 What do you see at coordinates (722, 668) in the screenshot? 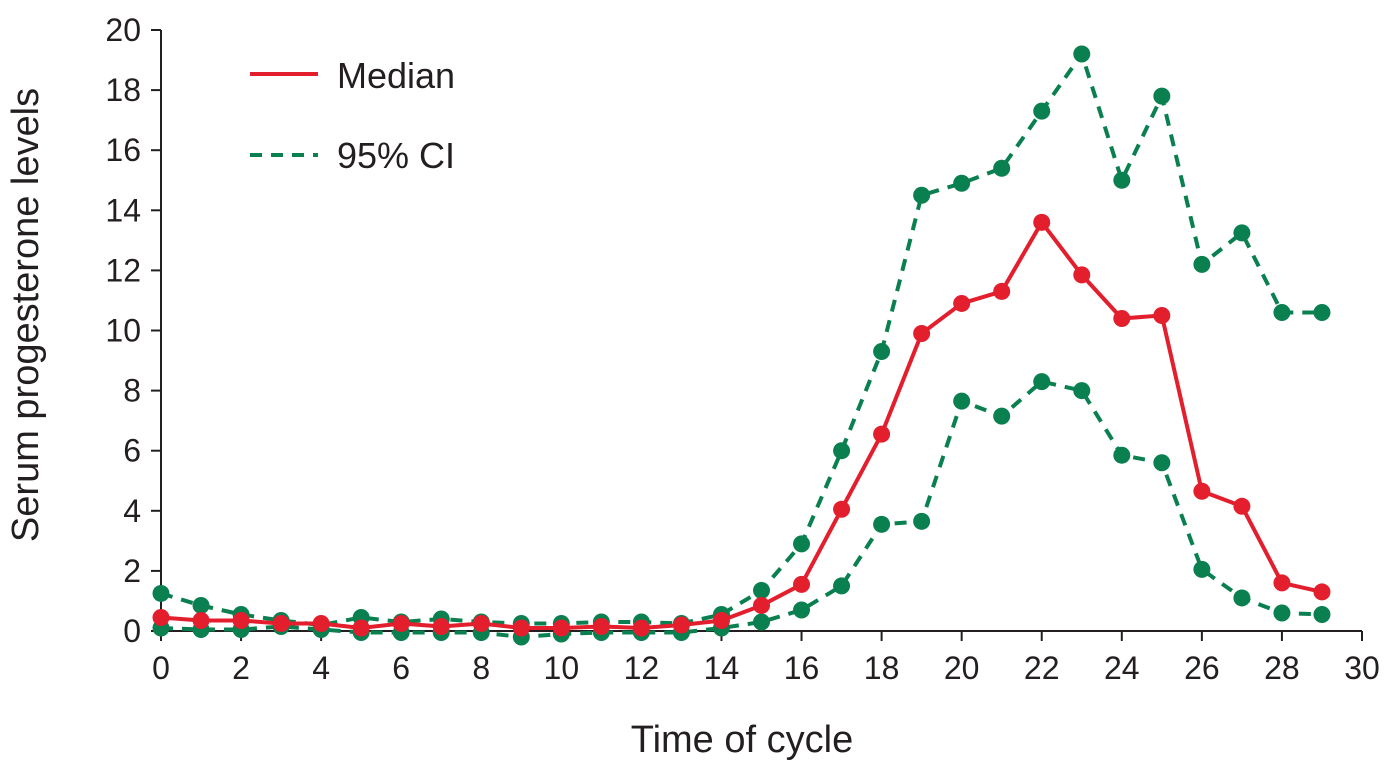
I see `x-tick-label: 14` at bounding box center [722, 668].